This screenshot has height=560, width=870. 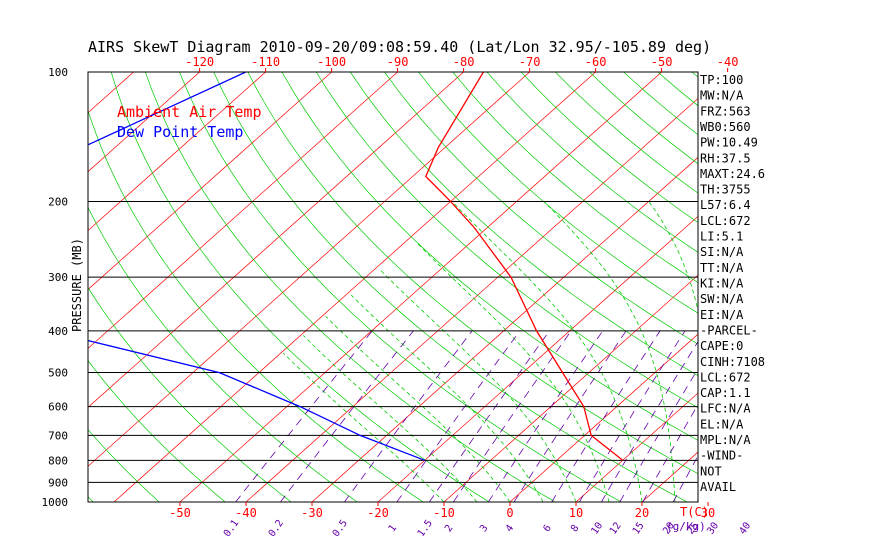 I want to click on top-temp-tick-label: -60, so click(x=596, y=62).